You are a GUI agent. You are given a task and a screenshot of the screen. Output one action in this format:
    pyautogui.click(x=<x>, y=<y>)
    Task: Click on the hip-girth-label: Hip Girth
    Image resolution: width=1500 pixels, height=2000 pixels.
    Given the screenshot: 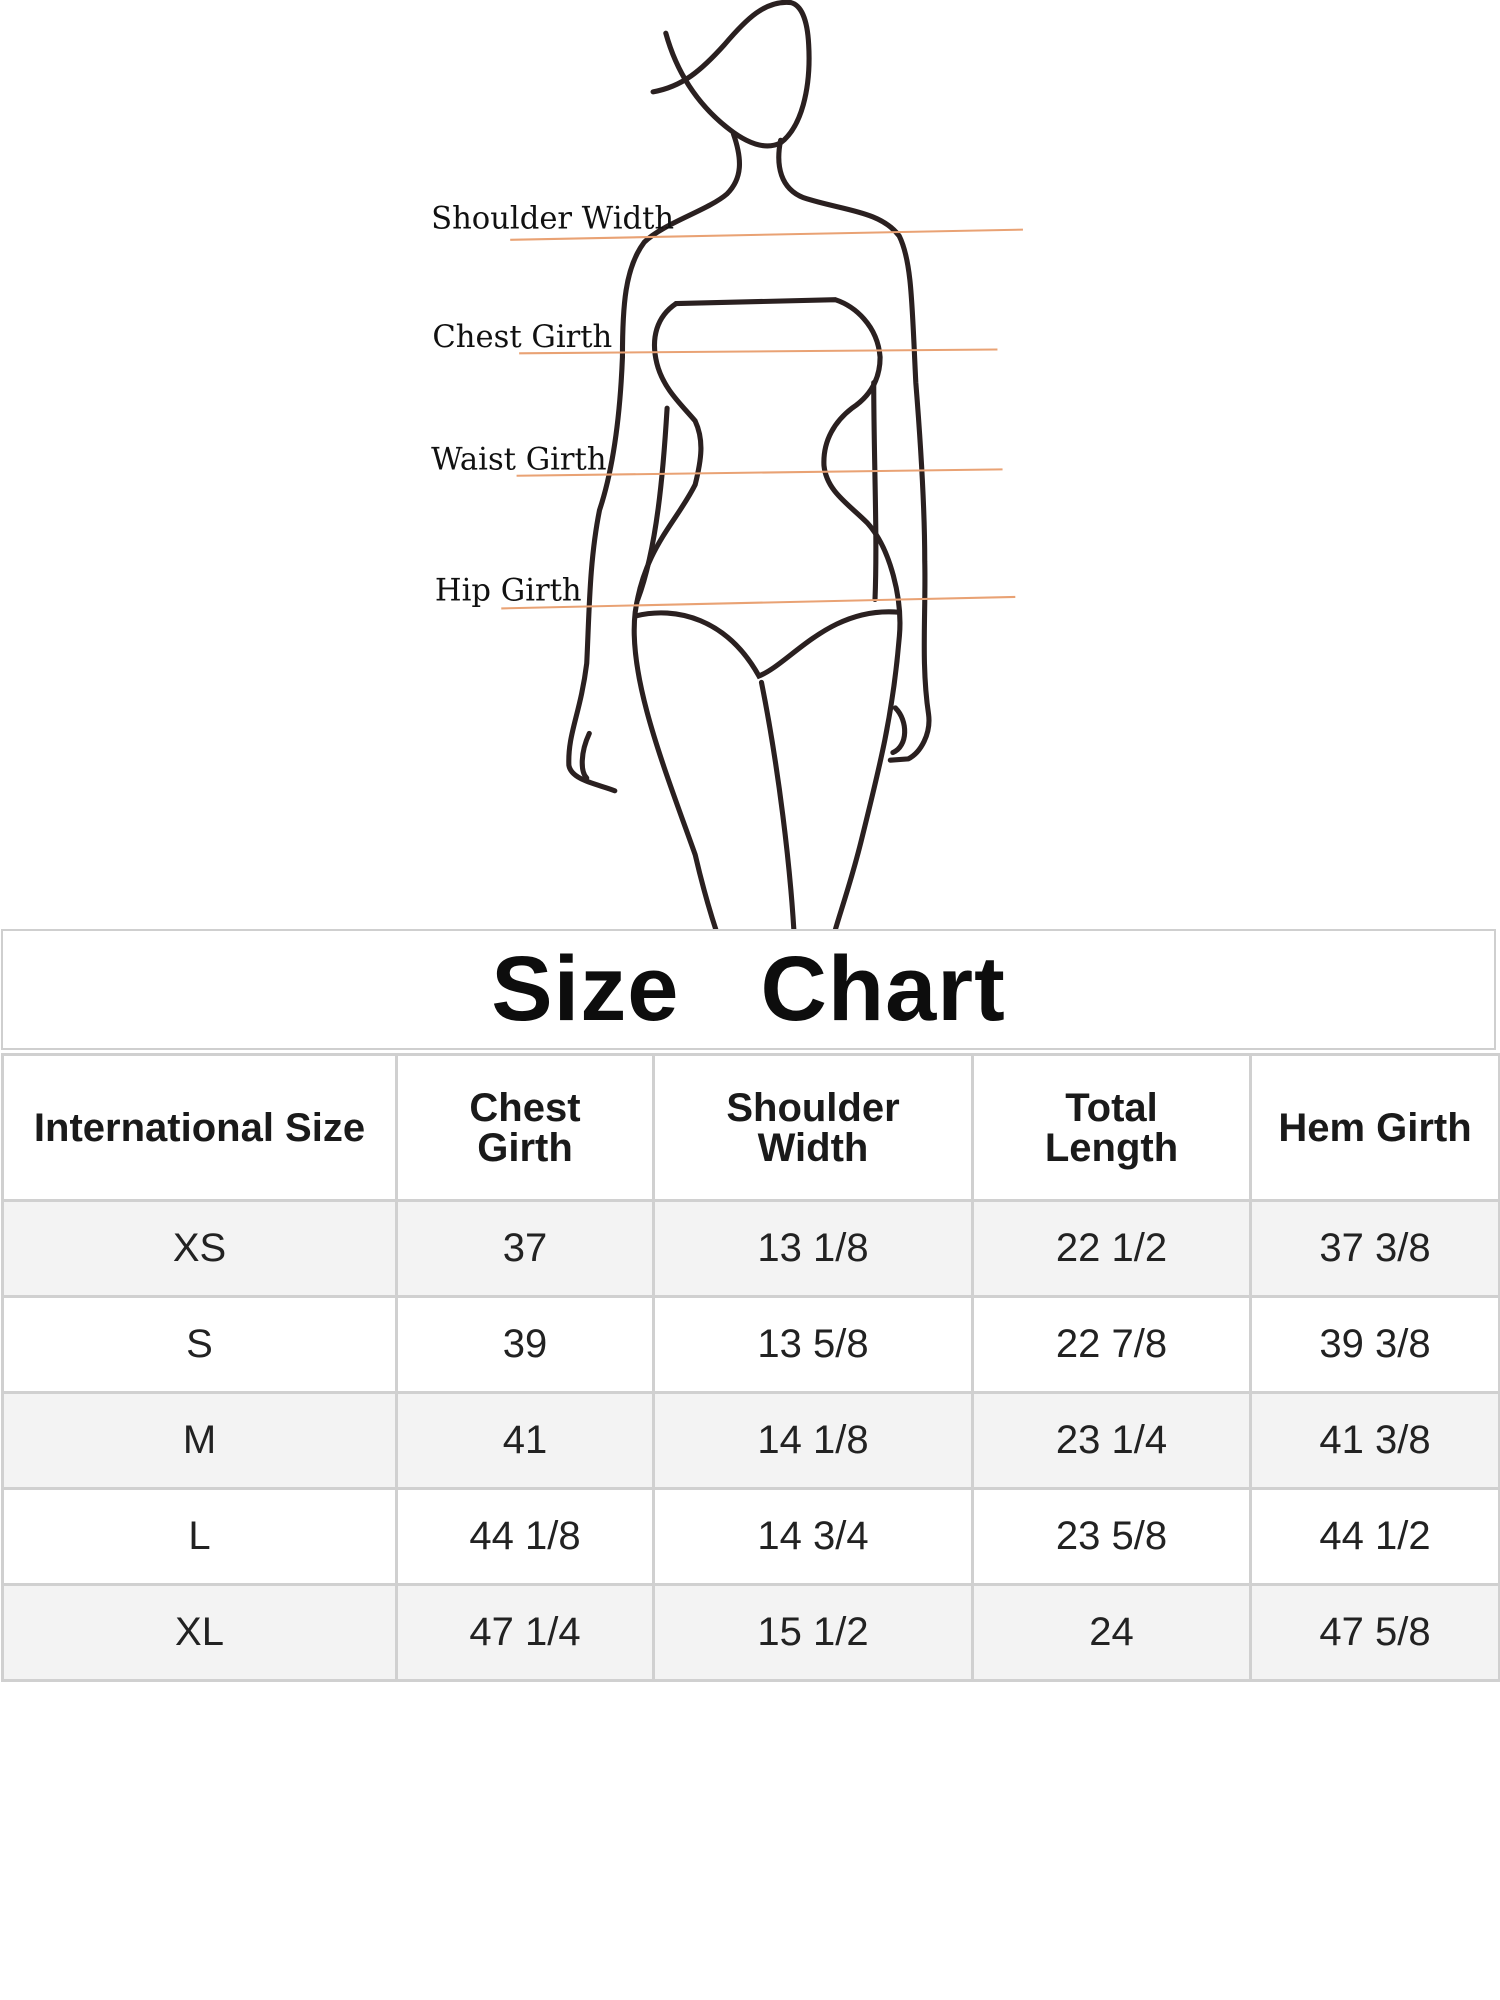 What is the action you would take?
    pyautogui.click(x=508, y=591)
    